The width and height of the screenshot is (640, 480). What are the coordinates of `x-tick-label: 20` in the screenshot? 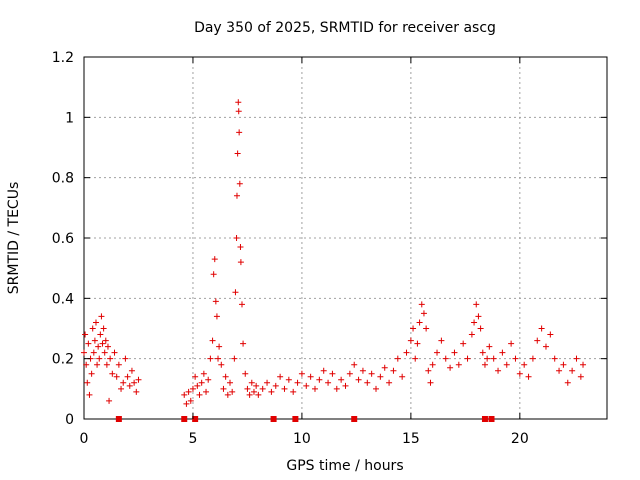 It's located at (520, 439).